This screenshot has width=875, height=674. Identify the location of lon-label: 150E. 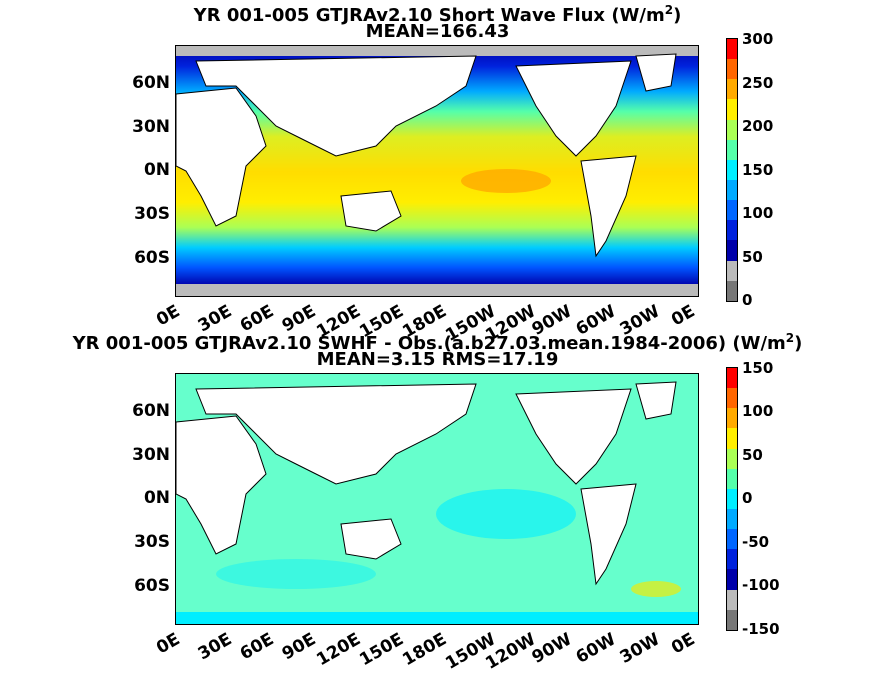
(382, 650).